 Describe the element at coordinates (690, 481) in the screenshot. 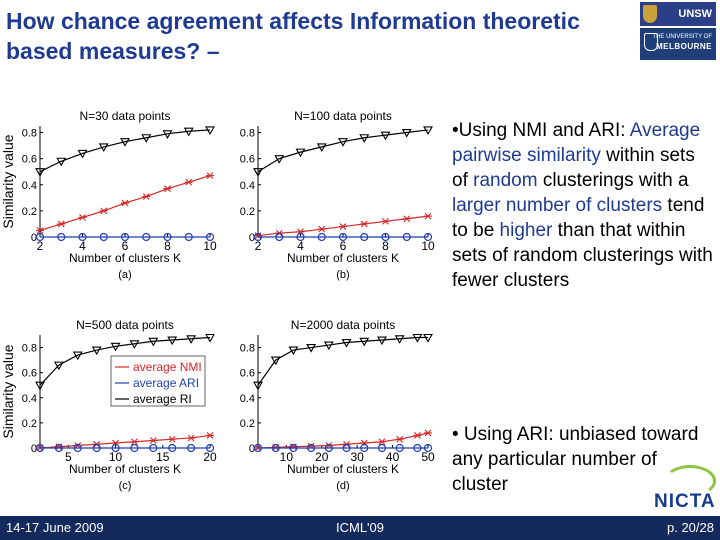

I see `nicta-swirl-icon` at that location.